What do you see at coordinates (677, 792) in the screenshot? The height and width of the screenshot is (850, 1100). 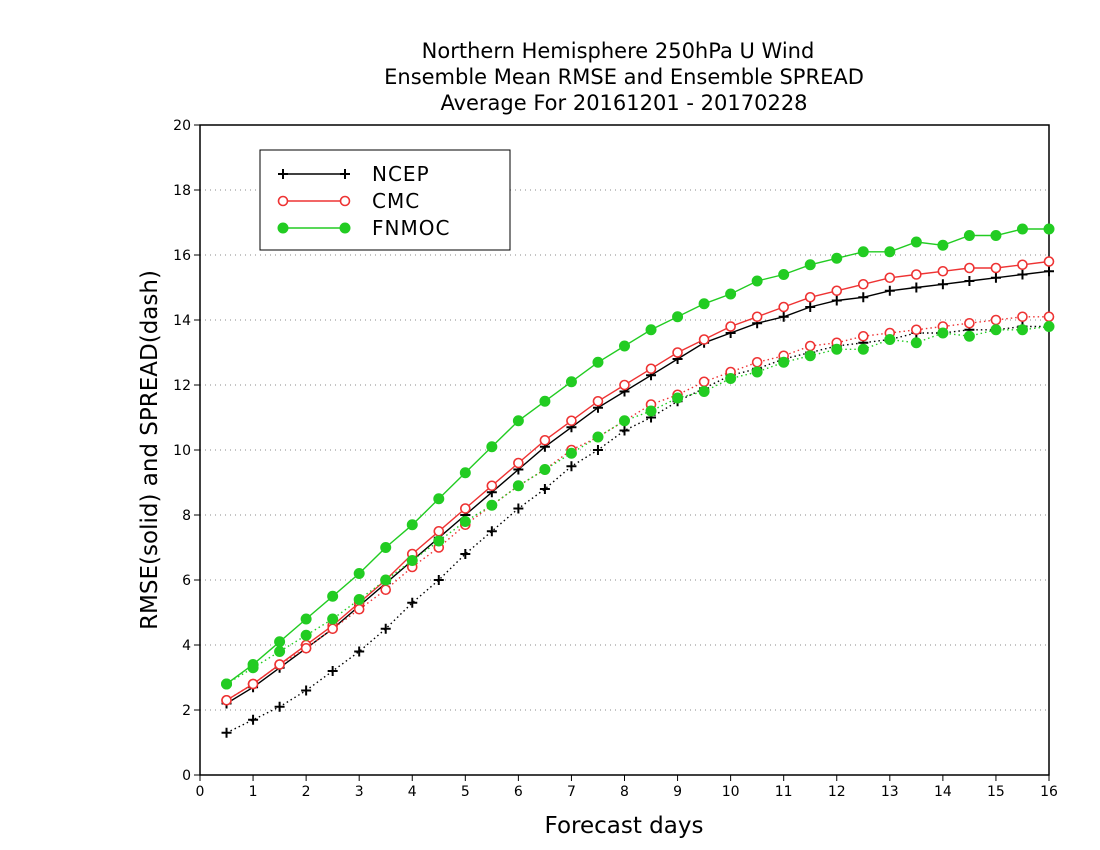 I see `x-tick-label: 9` at bounding box center [677, 792].